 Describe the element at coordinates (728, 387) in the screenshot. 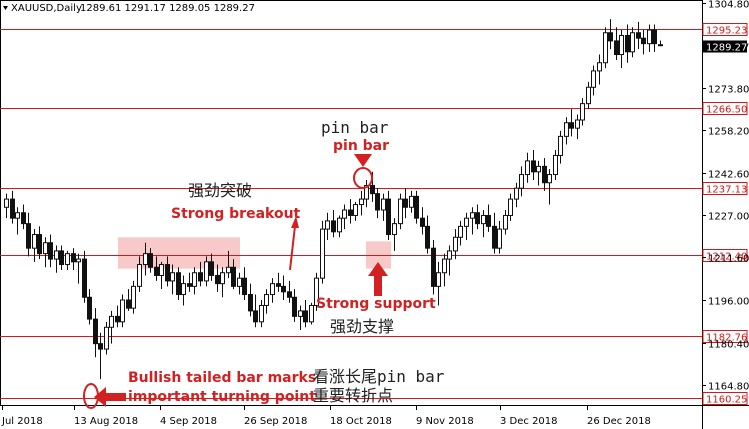

I see `y-tick-label: 1164.80` at that location.